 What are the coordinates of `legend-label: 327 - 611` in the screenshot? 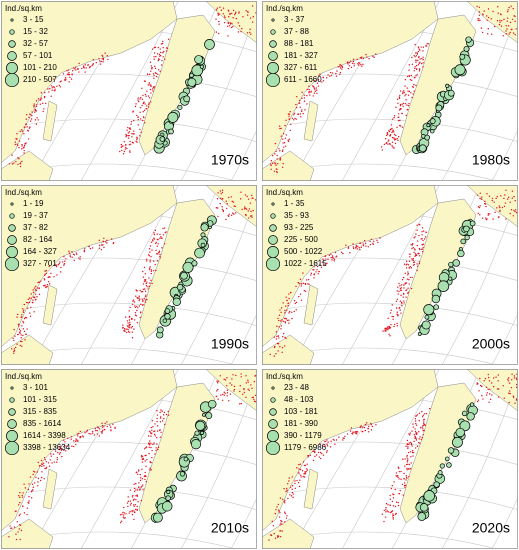 It's located at (301, 67).